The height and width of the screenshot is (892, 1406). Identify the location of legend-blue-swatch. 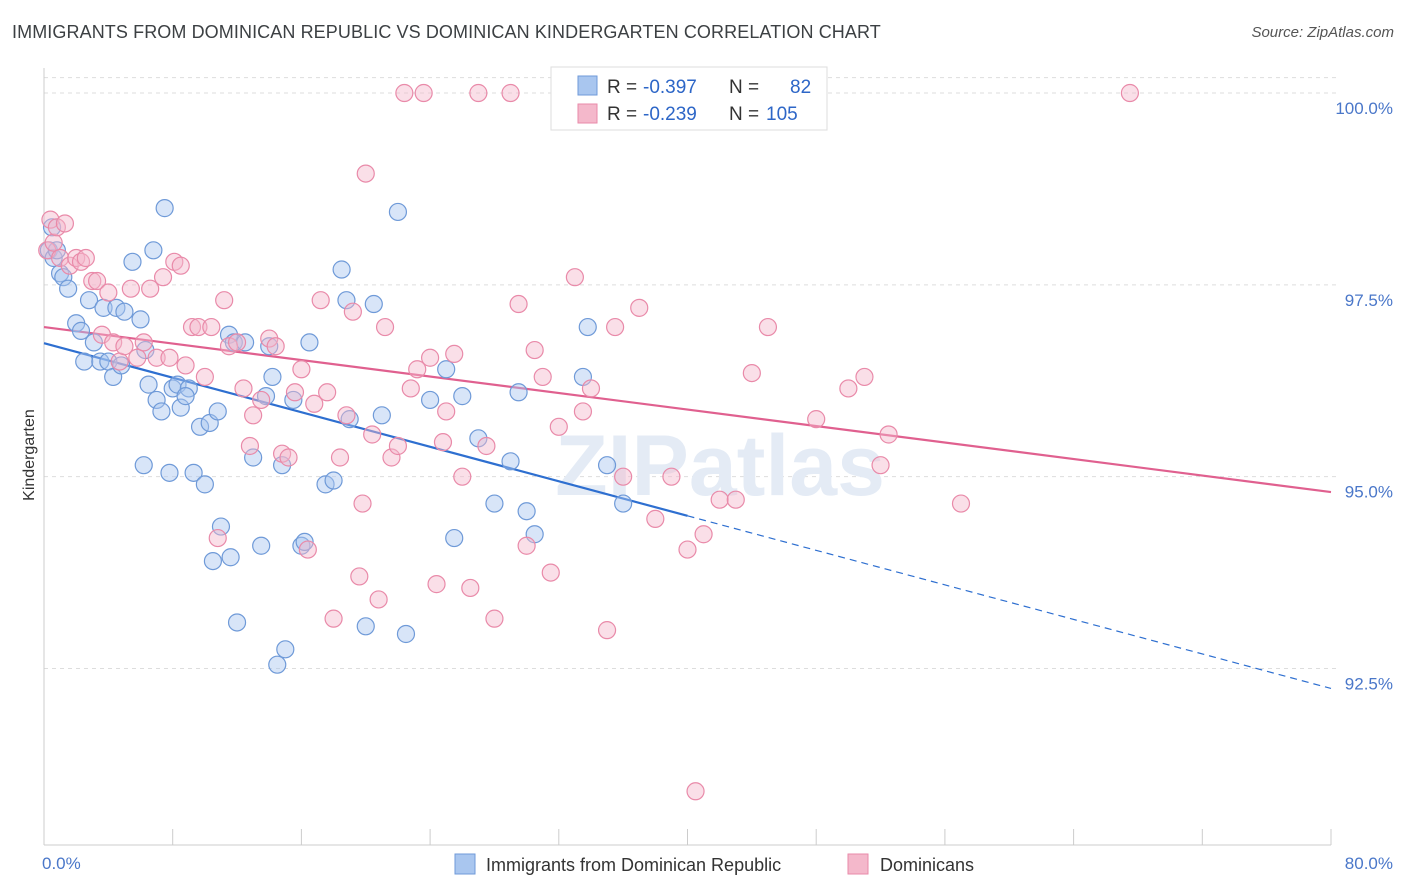
(587, 85).